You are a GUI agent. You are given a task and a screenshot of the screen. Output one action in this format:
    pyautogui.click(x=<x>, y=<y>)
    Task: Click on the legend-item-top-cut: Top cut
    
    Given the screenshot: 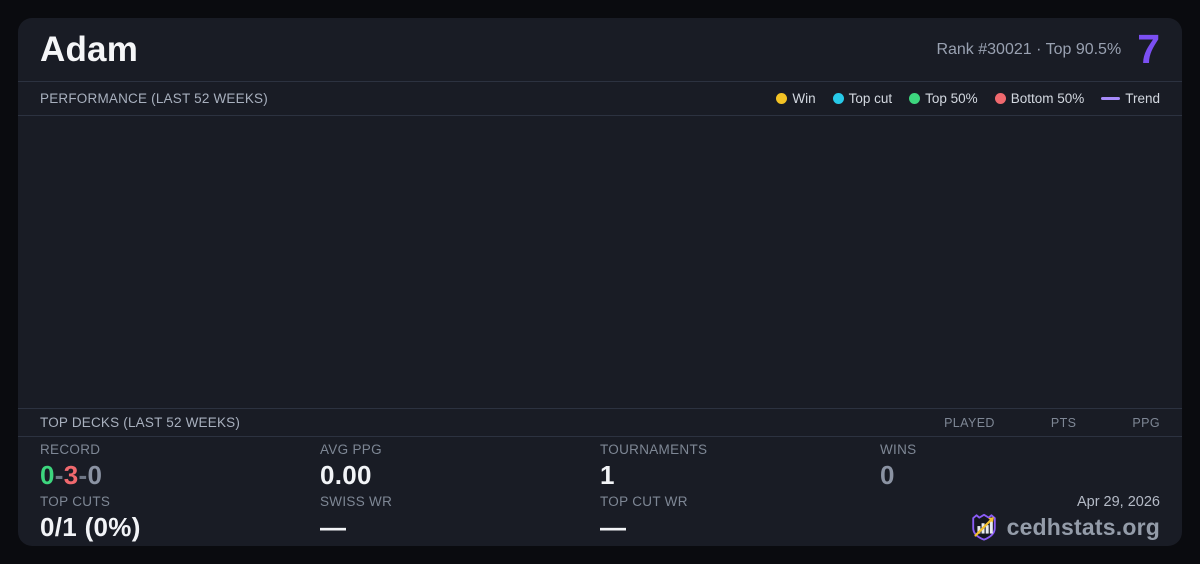 What is the action you would take?
    pyautogui.click(x=862, y=98)
    